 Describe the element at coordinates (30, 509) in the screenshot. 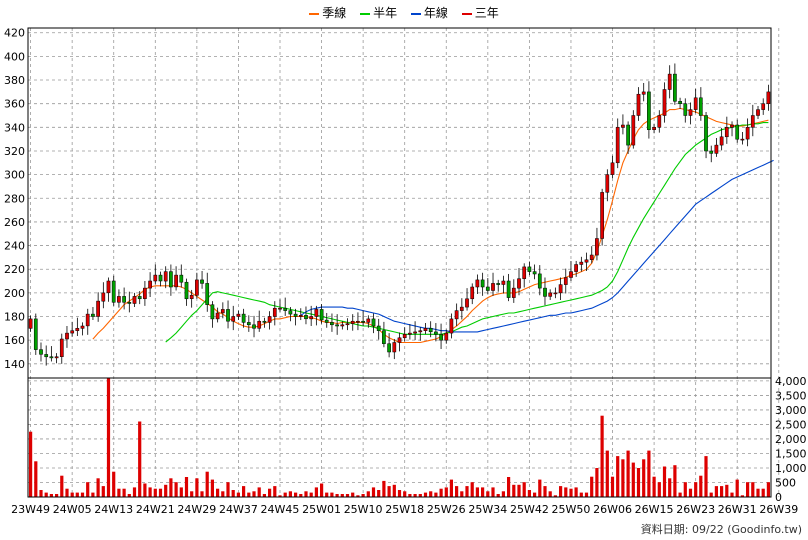

I see `time-tick-label: 23W49` at that location.